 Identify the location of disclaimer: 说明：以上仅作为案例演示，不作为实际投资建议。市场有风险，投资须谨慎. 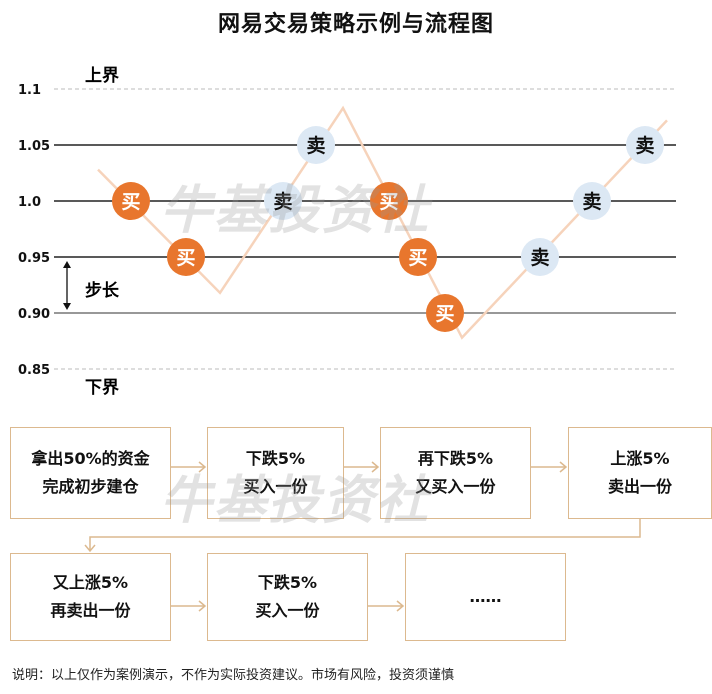
(233, 675).